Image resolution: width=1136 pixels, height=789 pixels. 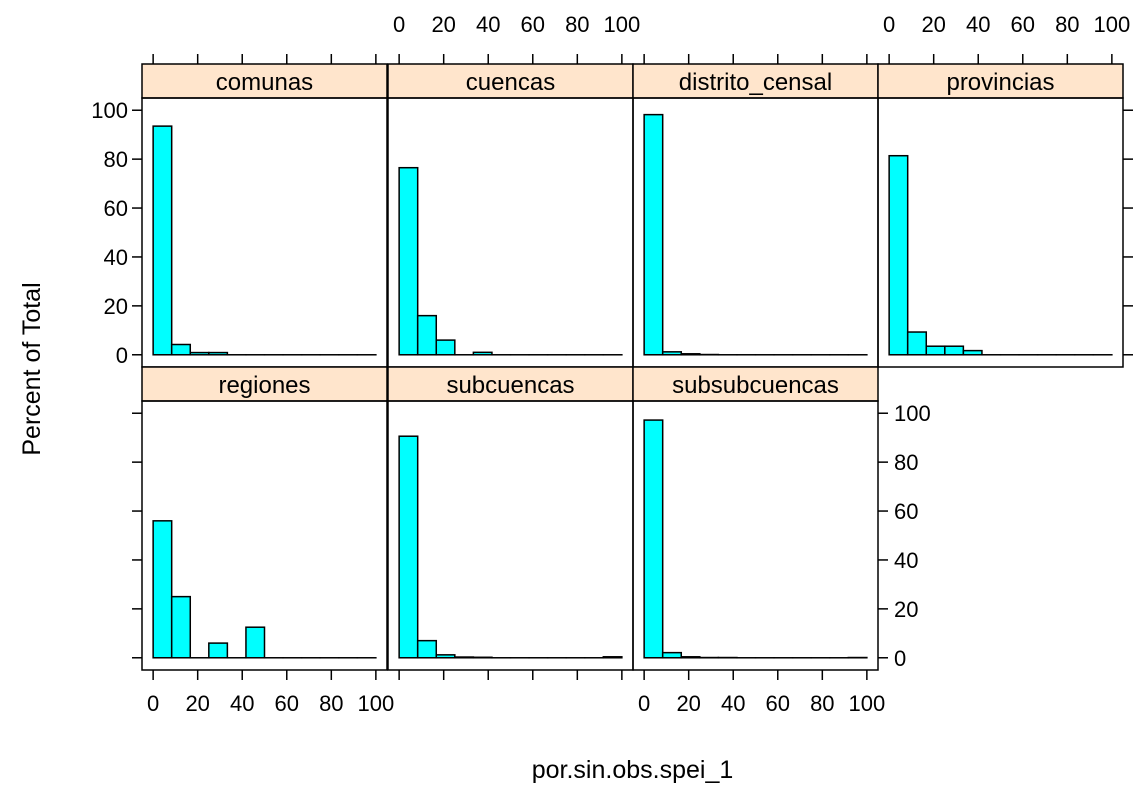 What do you see at coordinates (533, 24) in the screenshot?
I see `x-tick-label-cuencas-60: 60` at bounding box center [533, 24].